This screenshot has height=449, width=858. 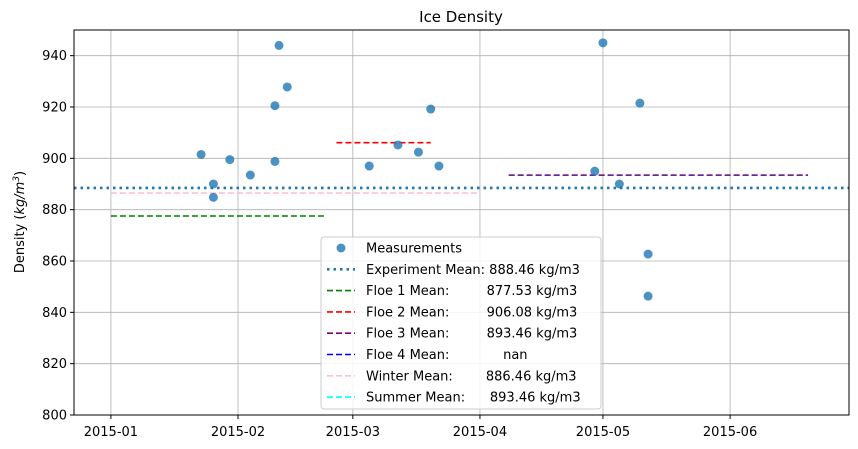 I want to click on legend-marker-measurements, so click(x=341, y=248).